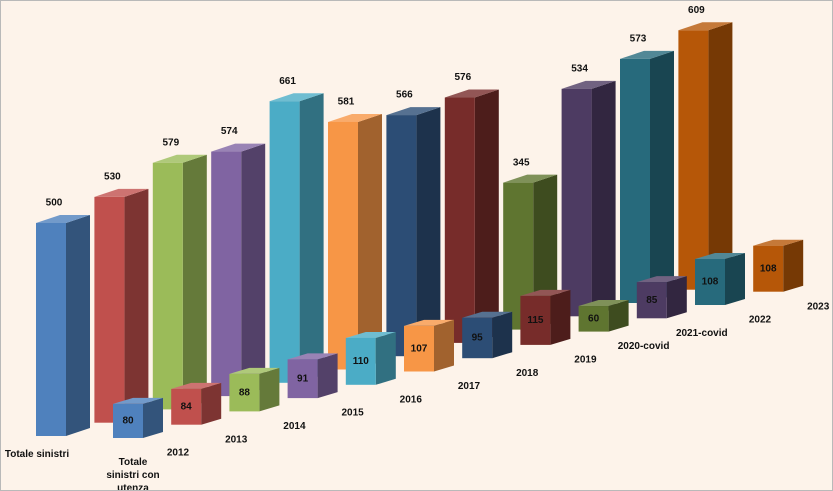  Describe the element at coordinates (702, 333) in the screenshot. I see `series-label: 2021-covid` at that location.